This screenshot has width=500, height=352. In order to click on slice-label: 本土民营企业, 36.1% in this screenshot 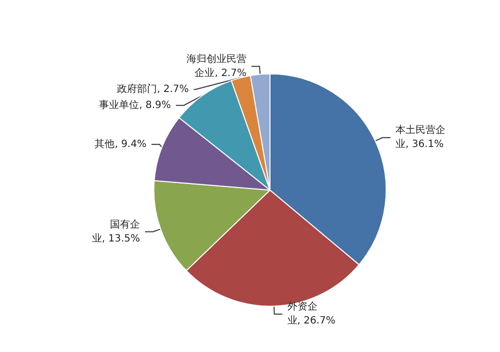, I will do `click(421, 137)`.